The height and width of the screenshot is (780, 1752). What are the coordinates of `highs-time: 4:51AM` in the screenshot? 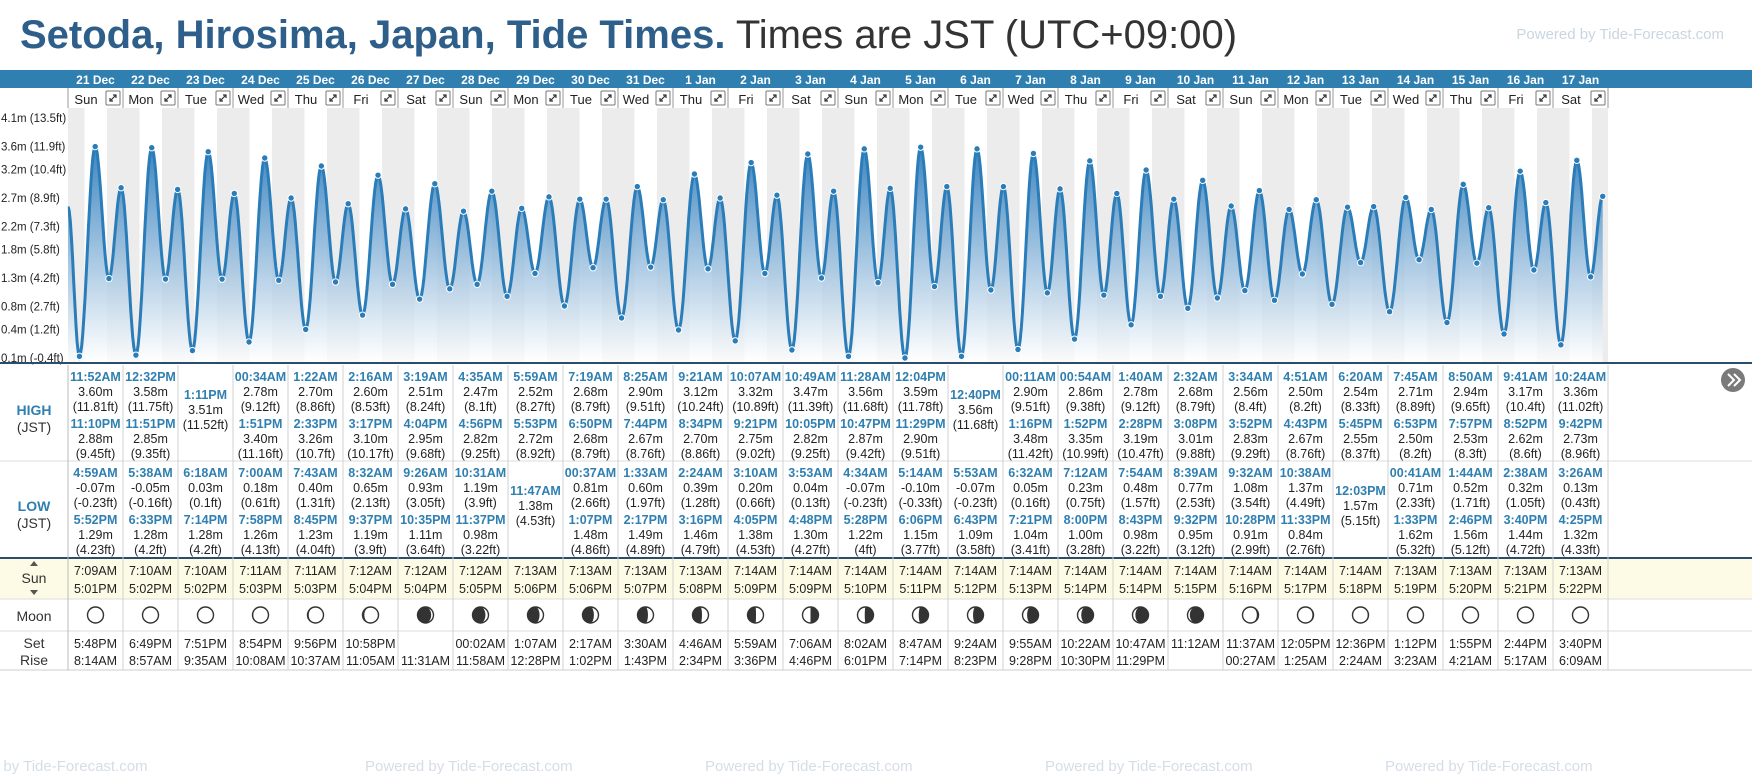 It's located at (1305, 377).